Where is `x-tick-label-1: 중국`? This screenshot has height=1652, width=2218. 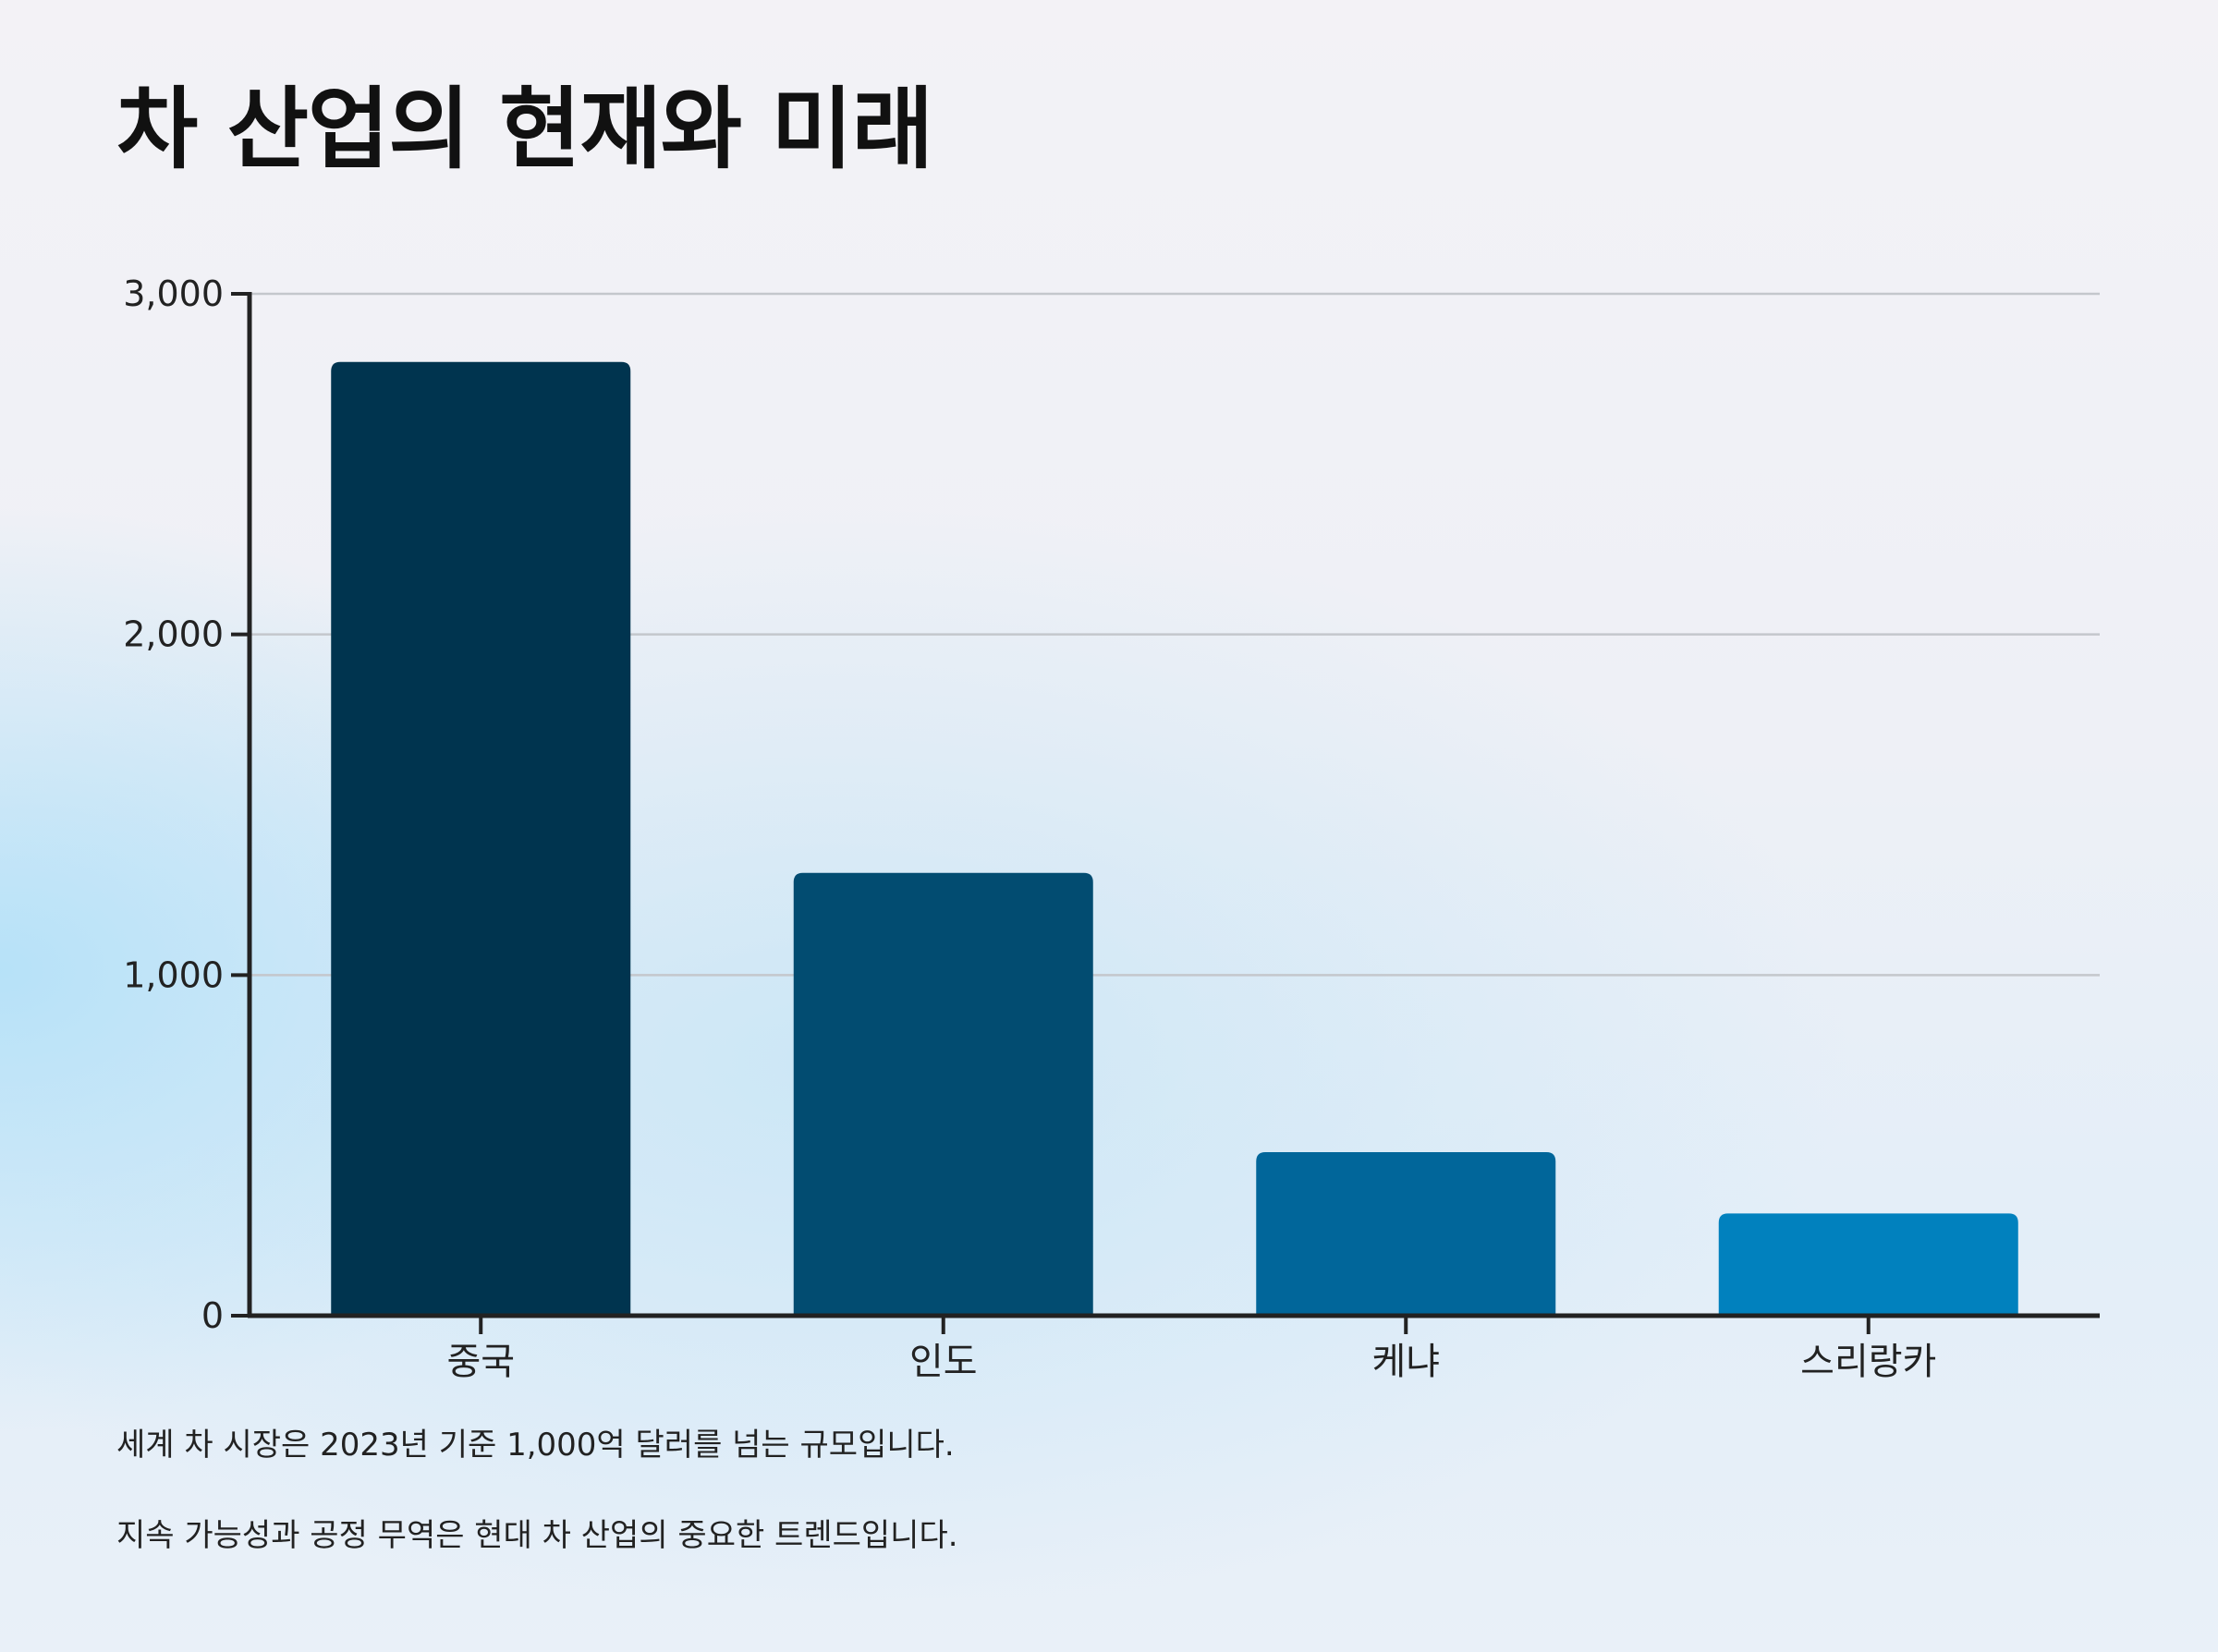 x-tick-label-1: 중국 is located at coordinates (480, 1362).